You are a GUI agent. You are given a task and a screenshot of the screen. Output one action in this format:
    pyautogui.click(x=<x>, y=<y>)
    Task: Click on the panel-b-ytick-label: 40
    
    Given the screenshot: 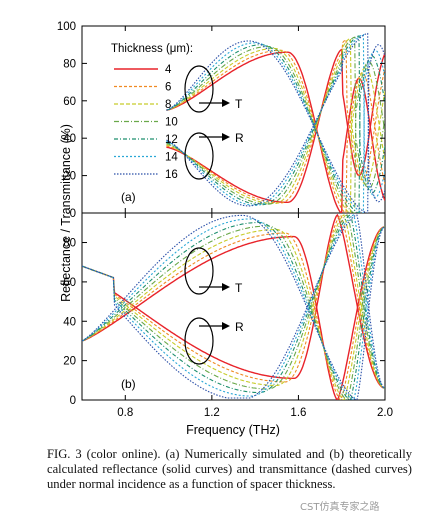 What is the action you would take?
    pyautogui.click(x=69, y=322)
    